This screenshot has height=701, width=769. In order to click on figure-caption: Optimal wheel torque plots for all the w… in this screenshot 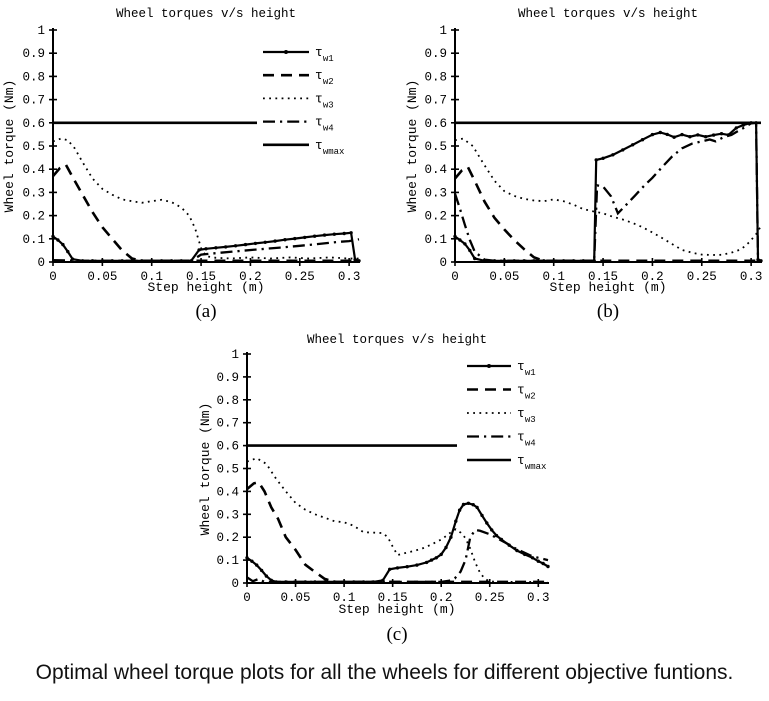, I will do `click(384, 672)`.